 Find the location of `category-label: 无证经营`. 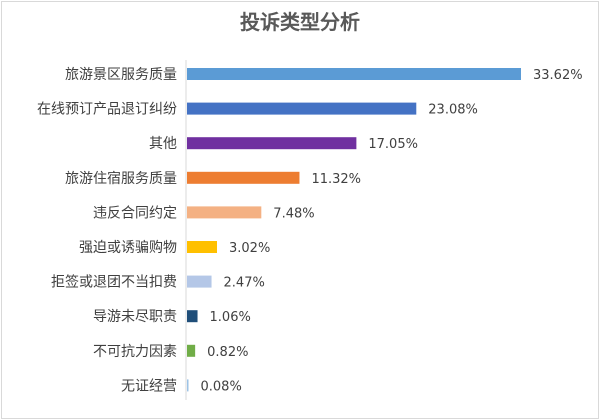

category-label: 无证经营 is located at coordinates (149, 386).